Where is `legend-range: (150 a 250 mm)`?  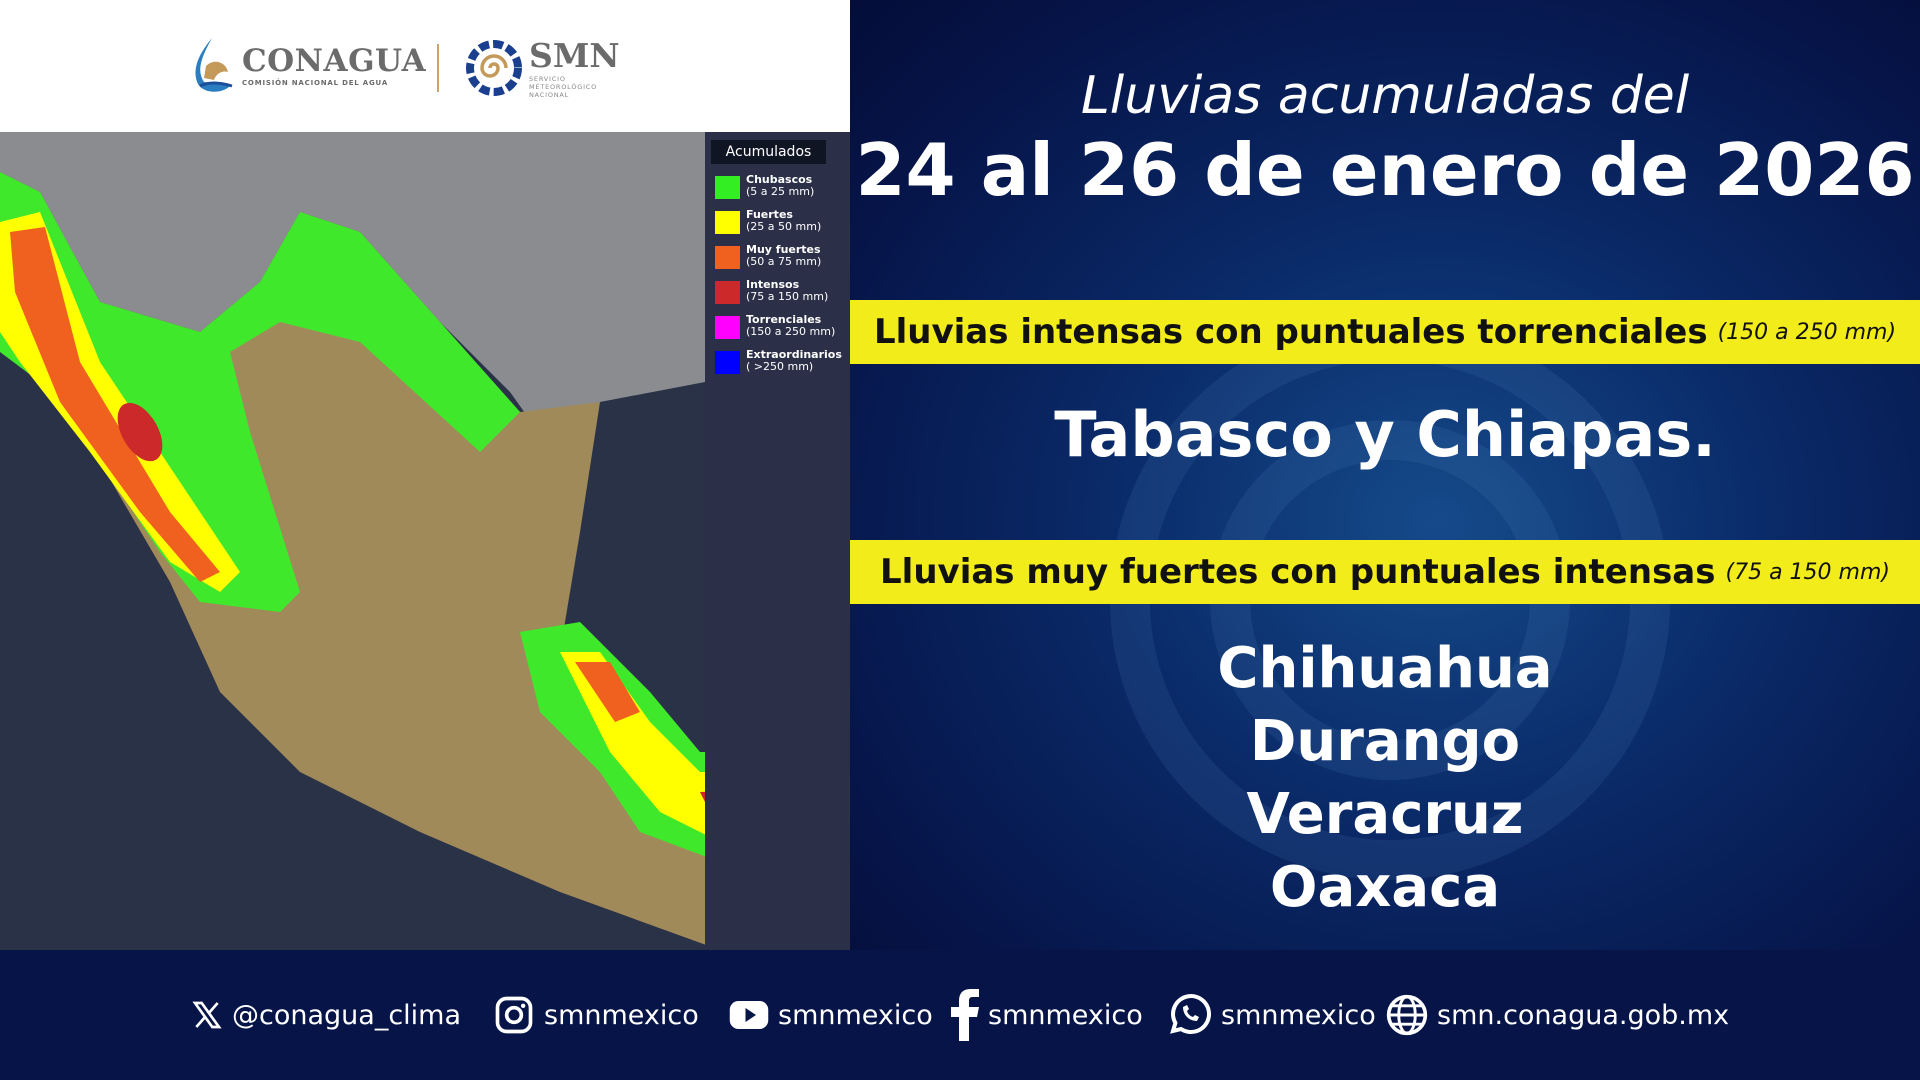
legend-range: (150 a 250 mm) is located at coordinates (791, 331).